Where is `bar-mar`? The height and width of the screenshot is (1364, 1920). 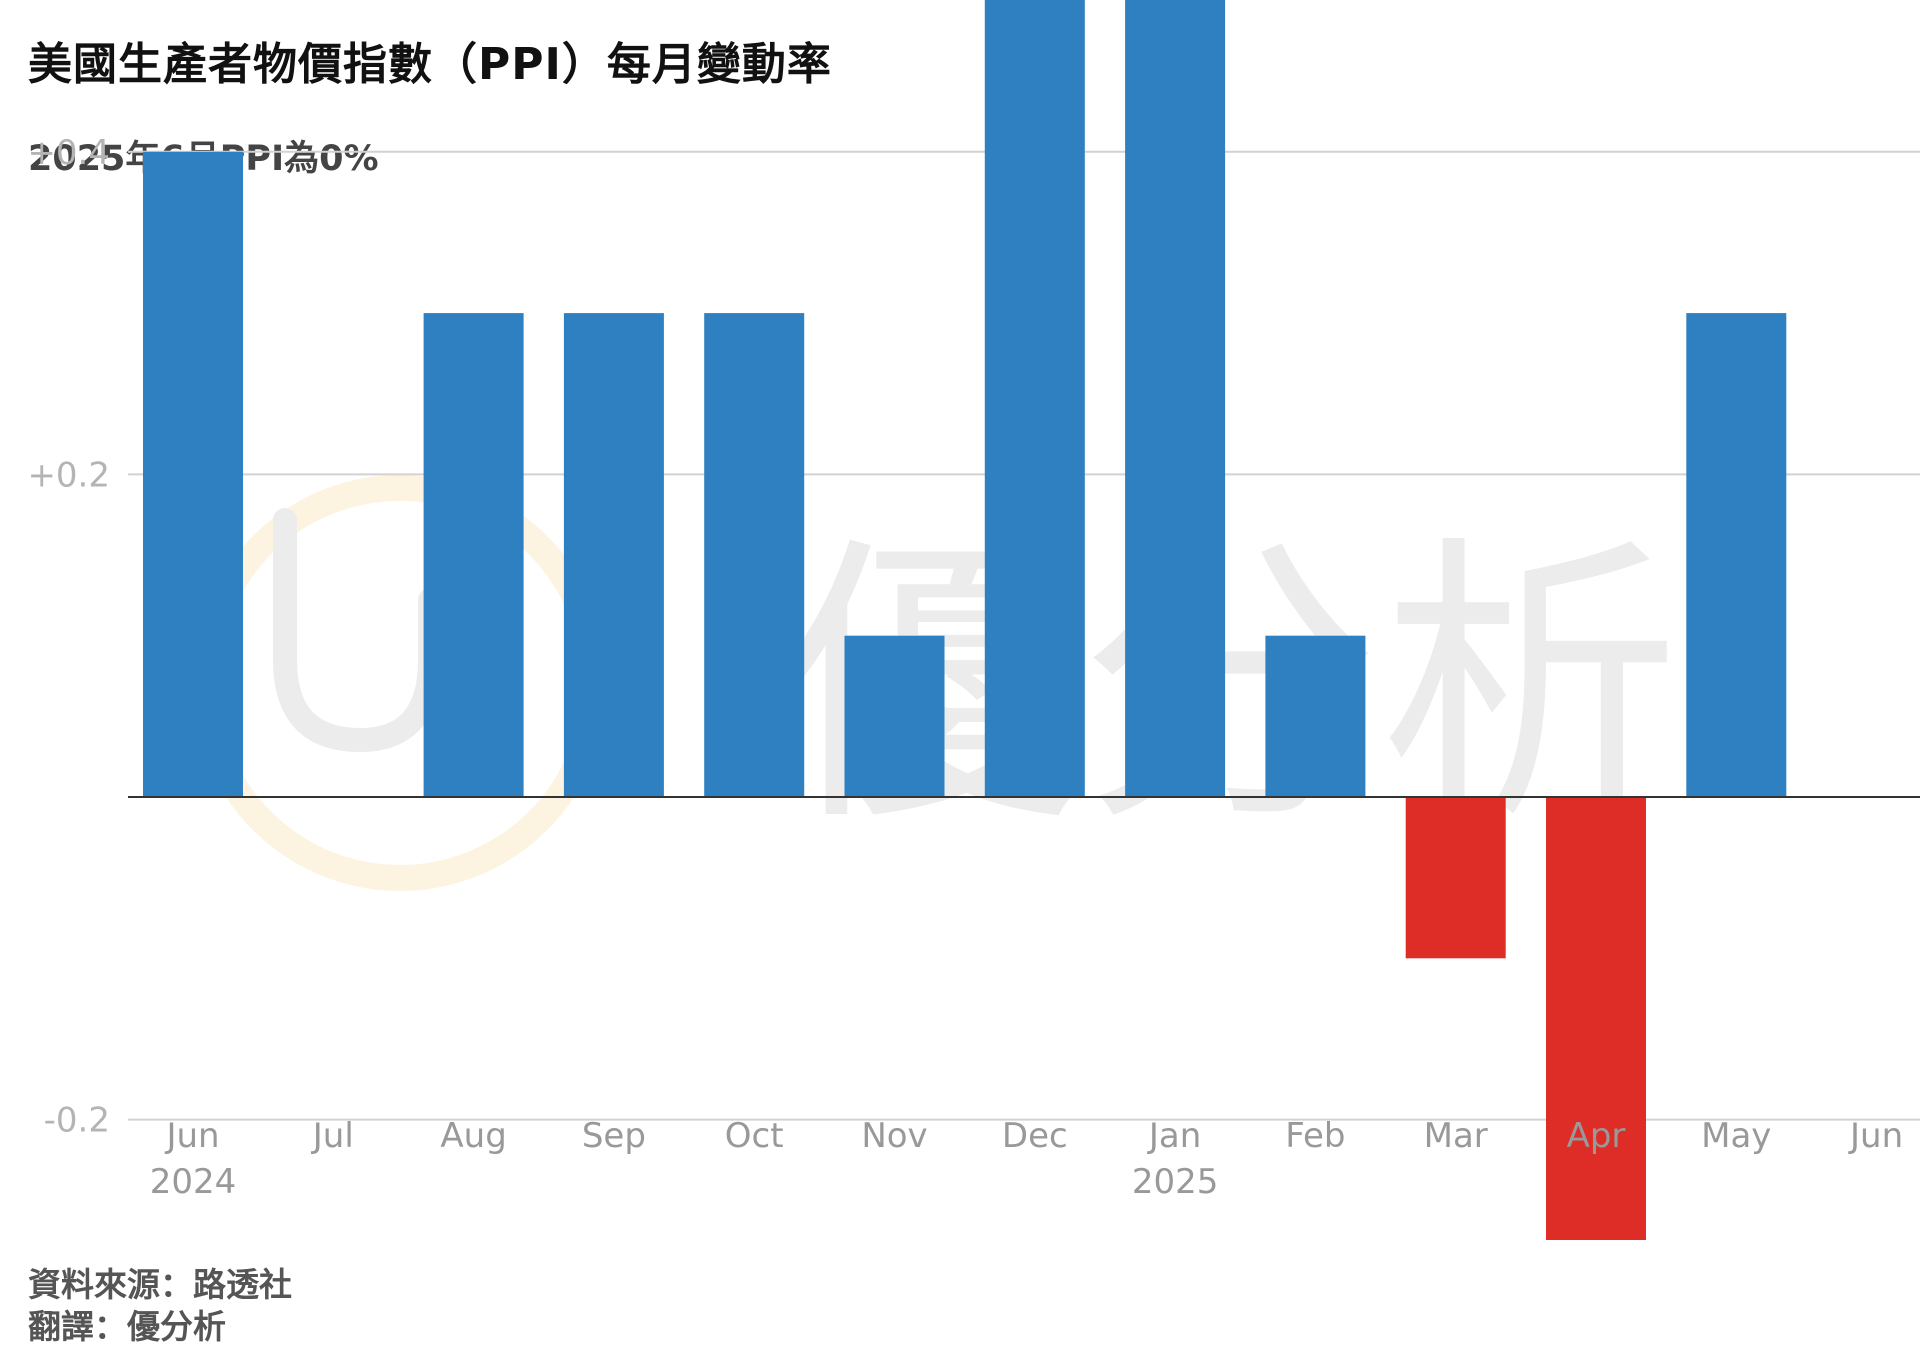
bar-mar is located at coordinates (1456, 877).